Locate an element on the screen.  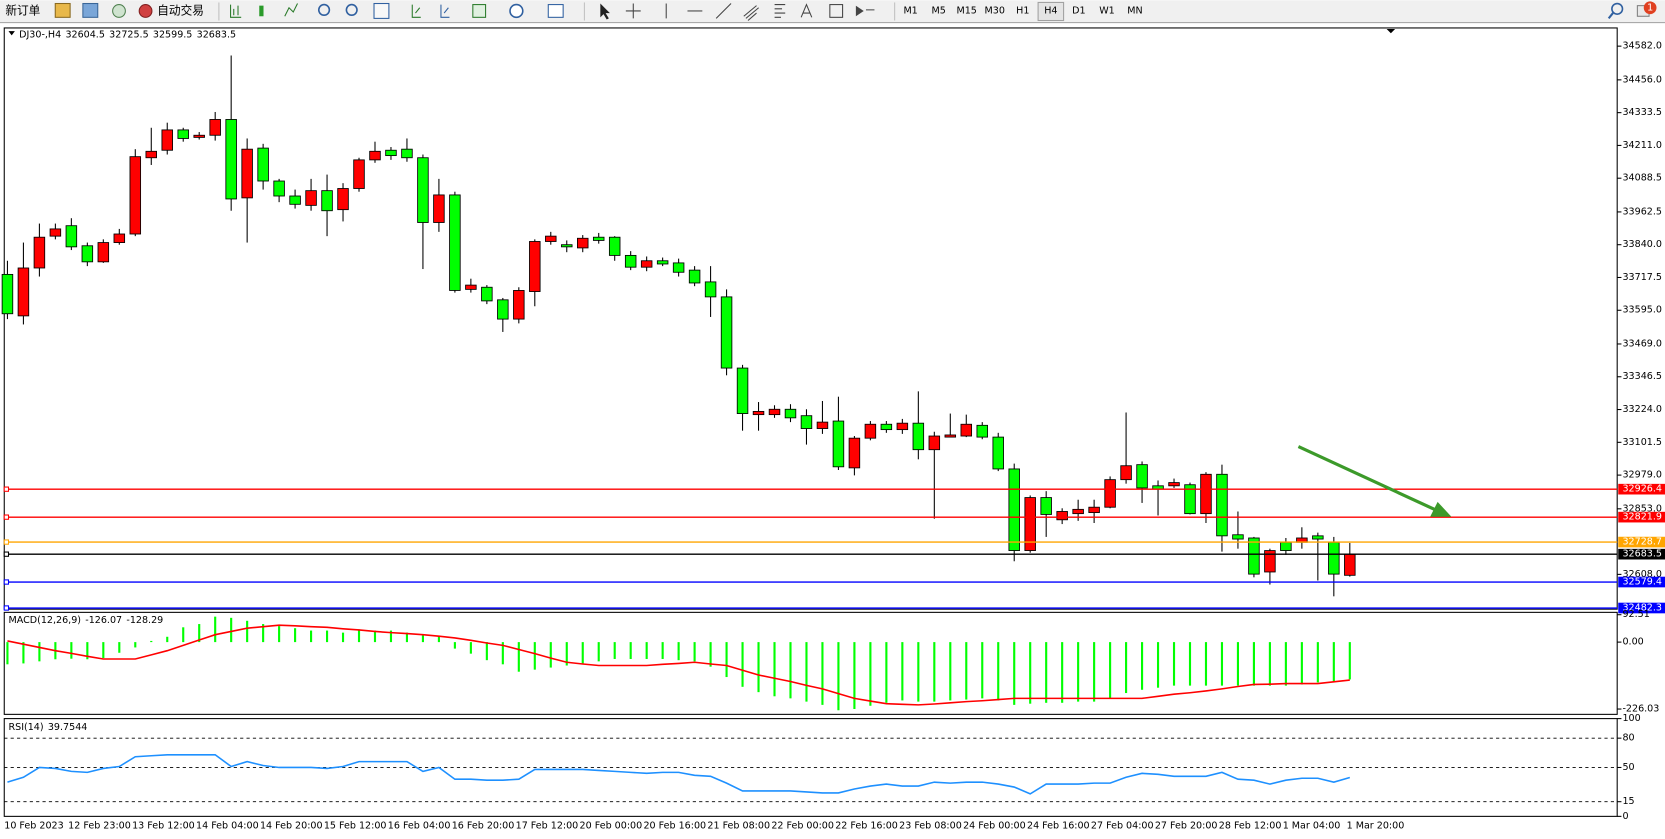
auto-trading-icon is located at coordinates (145, 11).